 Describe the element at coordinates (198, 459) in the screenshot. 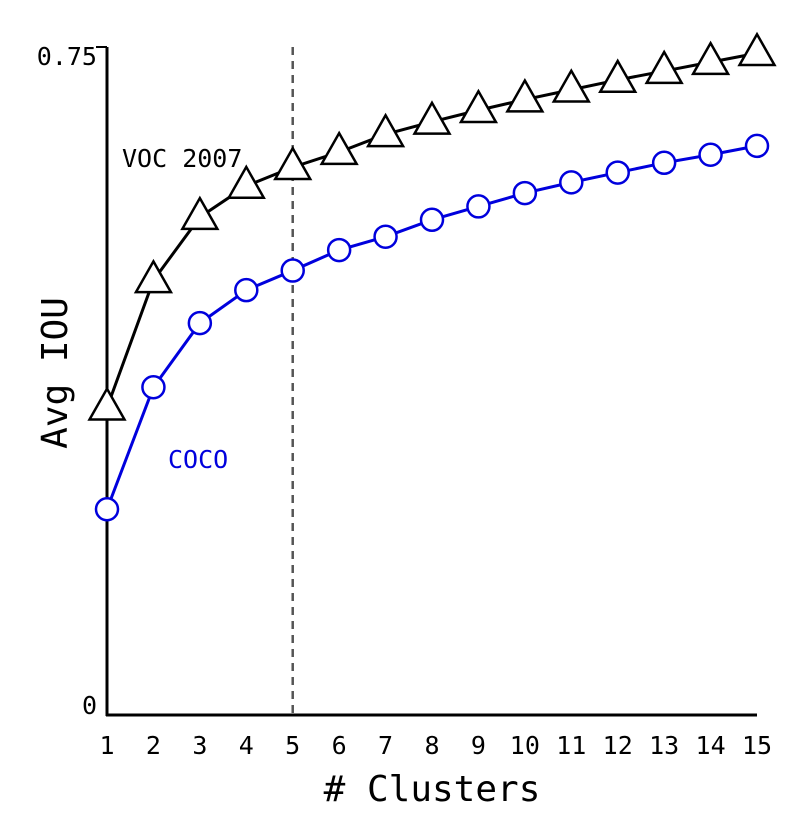

I see `series-label-coco: COCO` at that location.